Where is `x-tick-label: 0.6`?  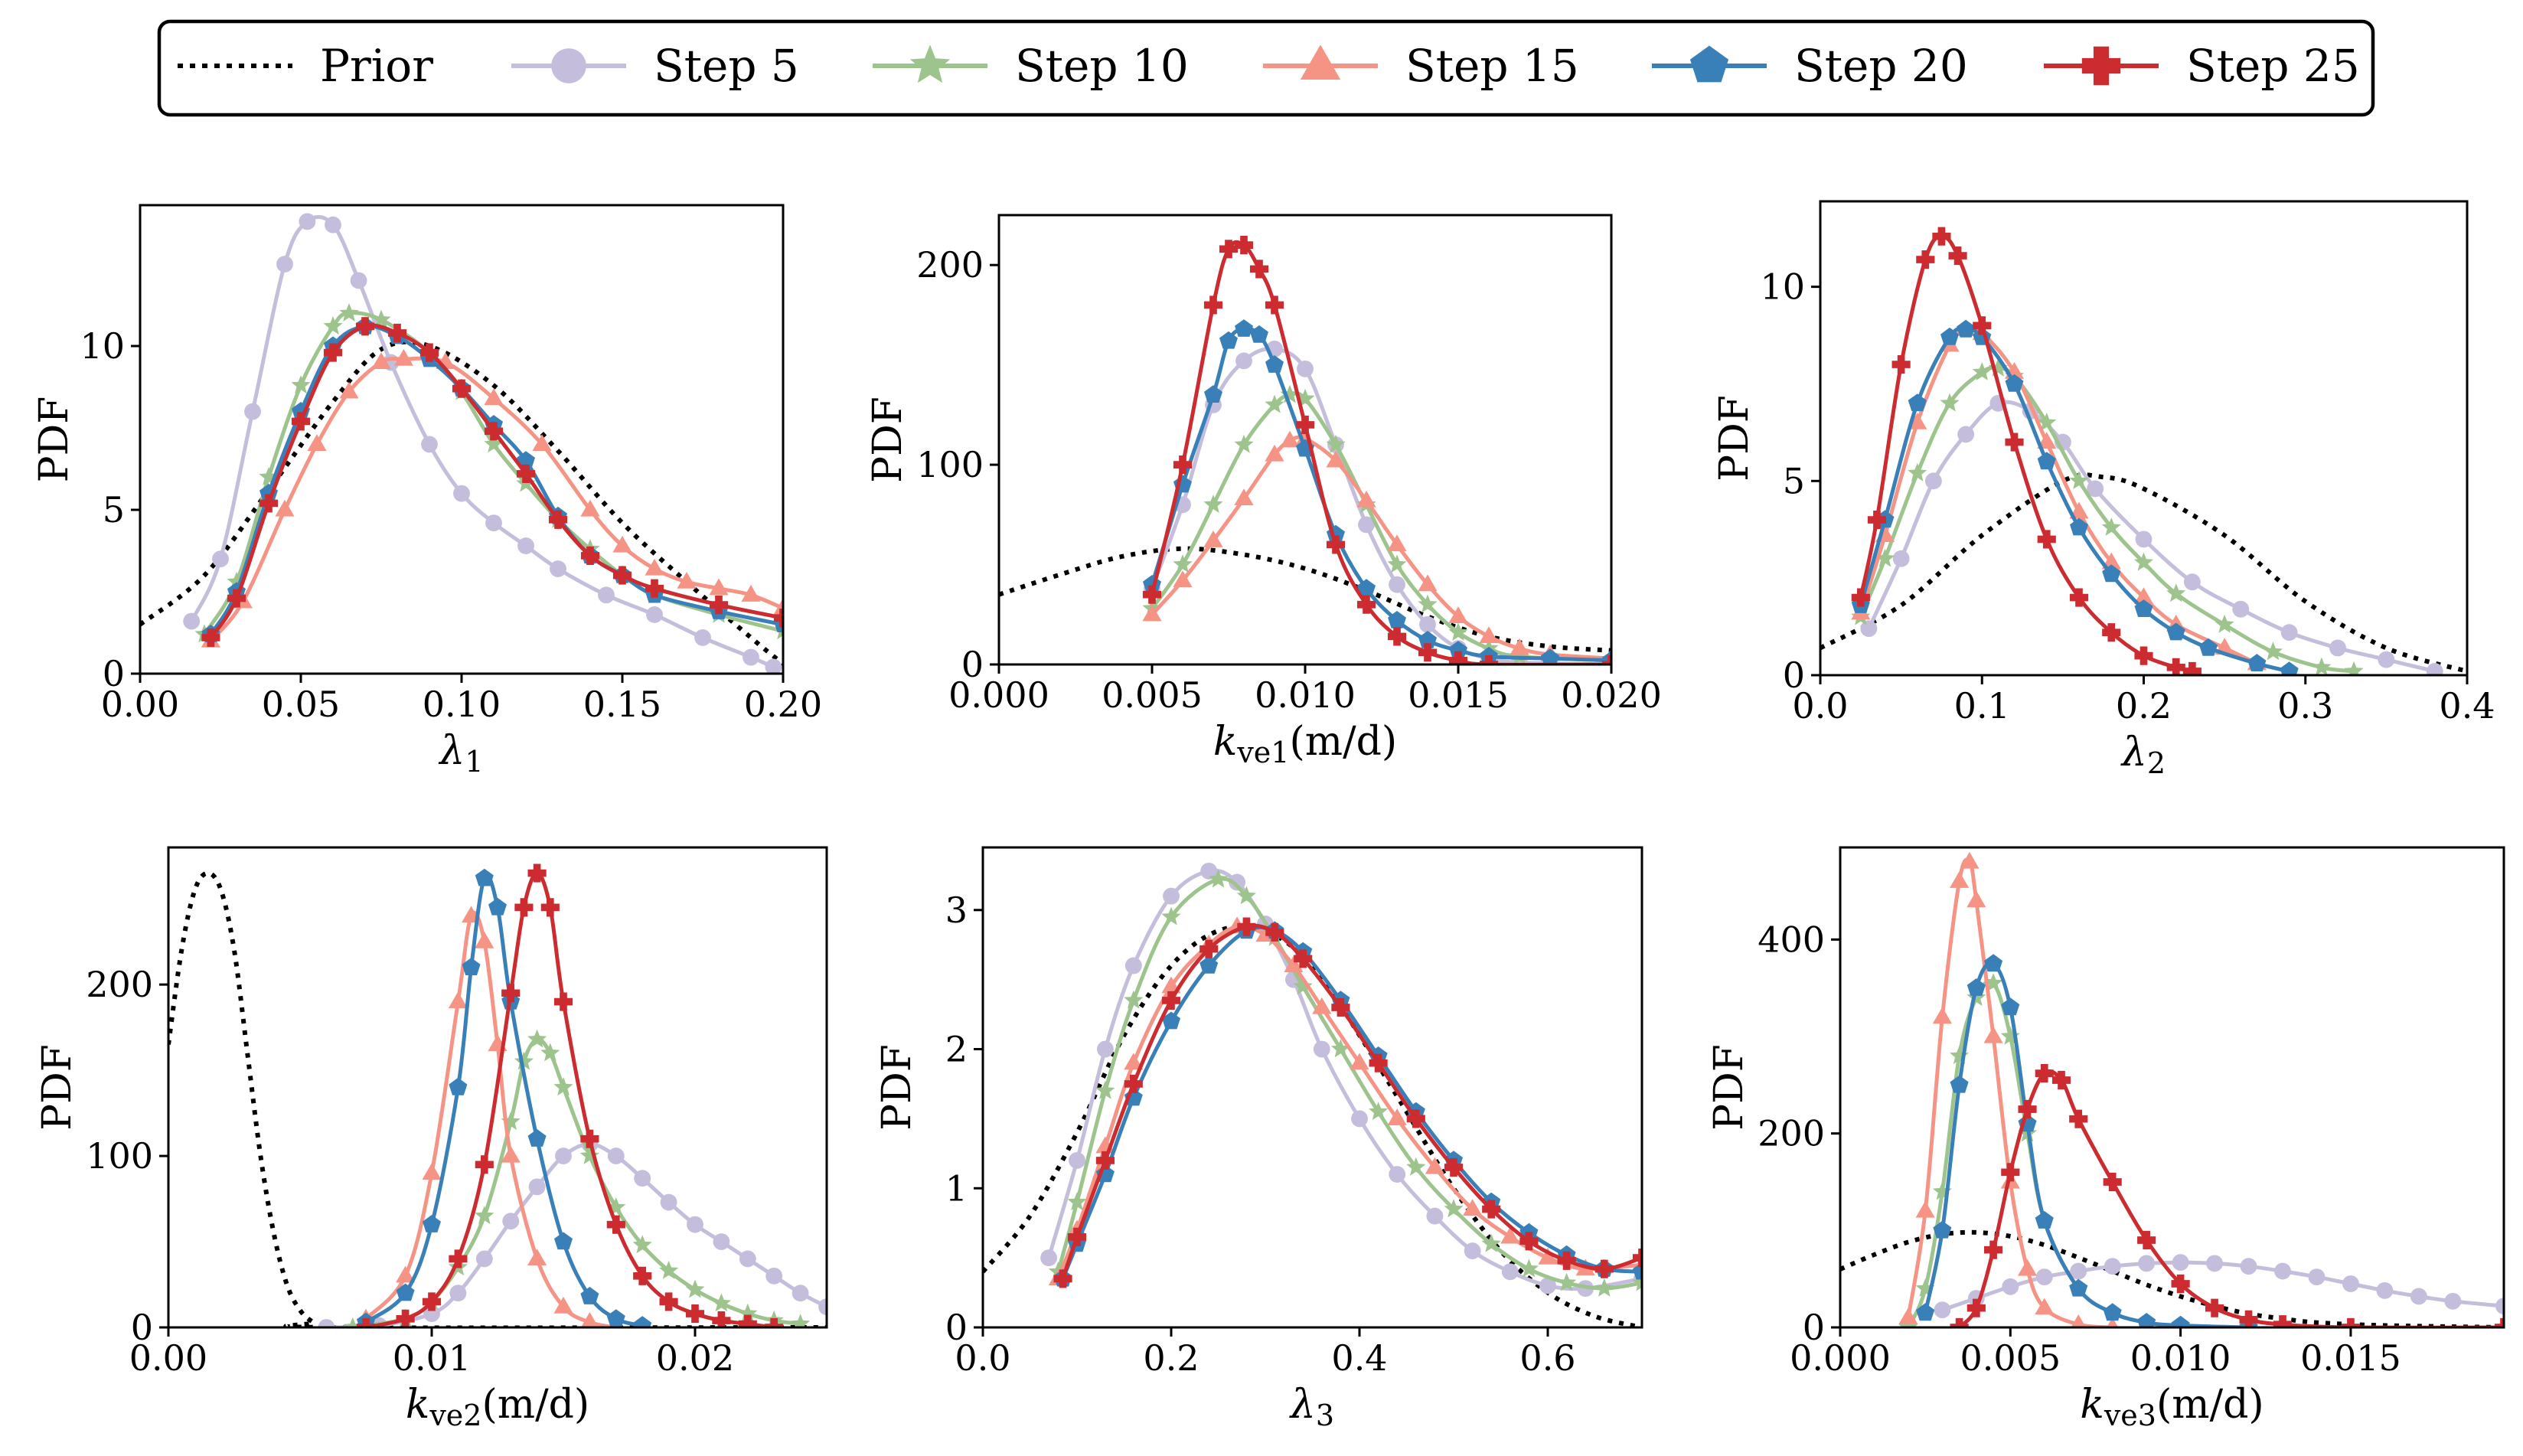
x-tick-label: 0.6 is located at coordinates (1547, 1358).